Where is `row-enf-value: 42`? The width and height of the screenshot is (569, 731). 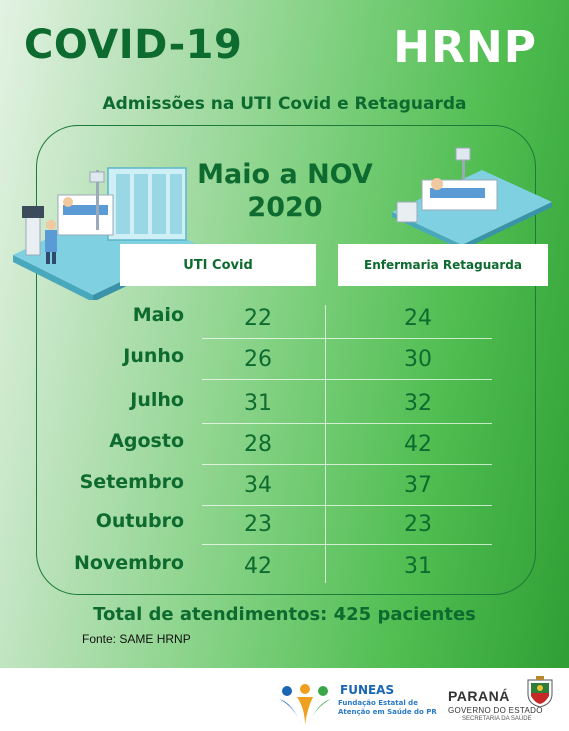
row-enf-value: 42 is located at coordinates (418, 444).